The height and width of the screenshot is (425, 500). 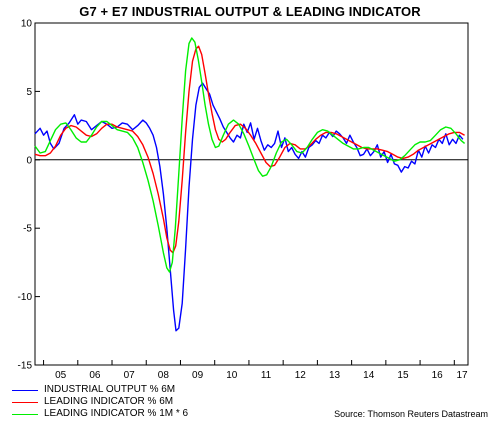 What do you see at coordinates (438, 375) in the screenshot?
I see `x-tick-label: 16` at bounding box center [438, 375].